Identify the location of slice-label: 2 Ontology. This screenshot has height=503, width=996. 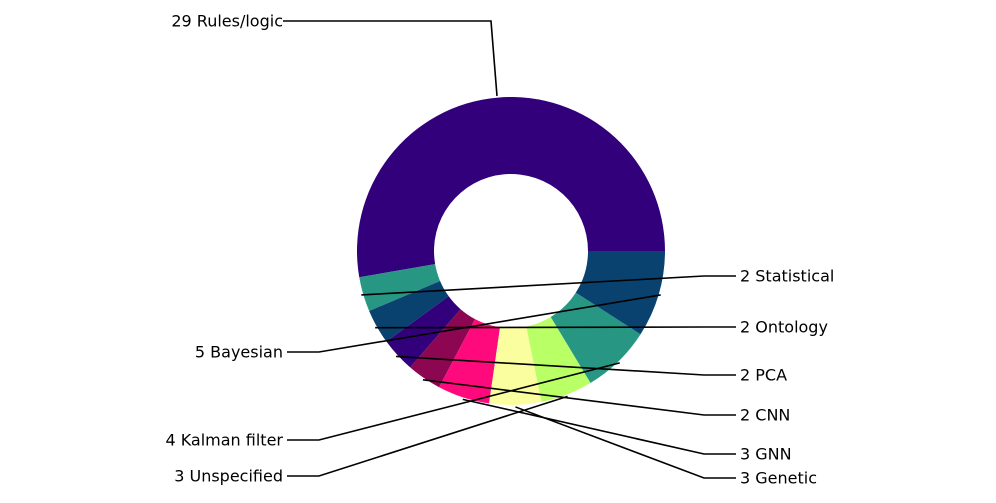
(784, 327).